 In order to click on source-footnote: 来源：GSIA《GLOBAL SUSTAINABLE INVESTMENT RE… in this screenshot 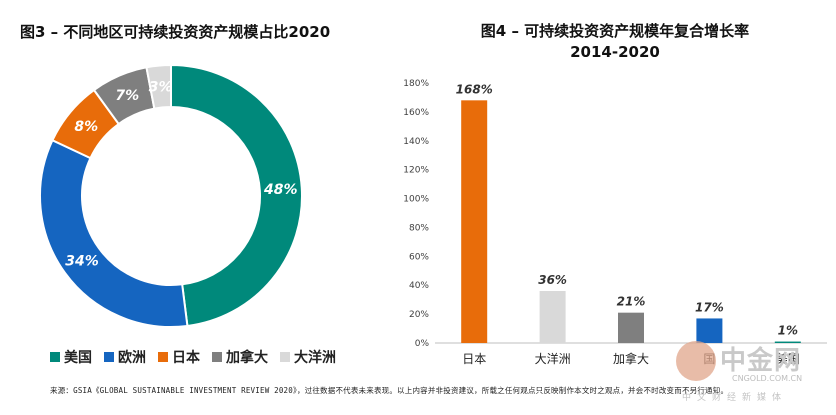, I will do `click(389, 390)`.